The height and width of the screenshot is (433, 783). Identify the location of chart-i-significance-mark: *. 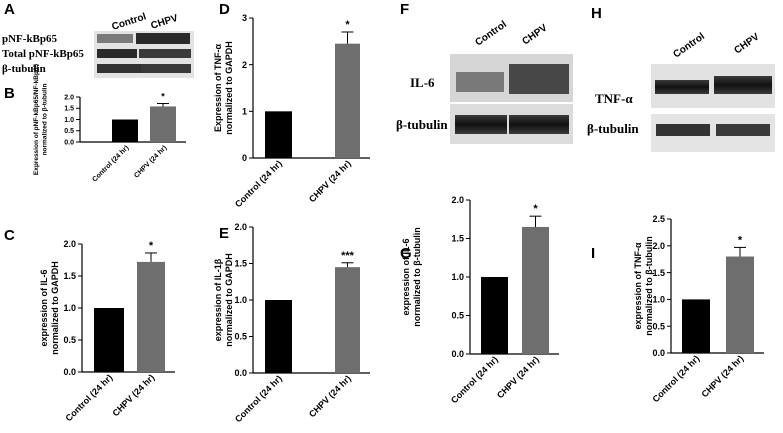
(740, 240).